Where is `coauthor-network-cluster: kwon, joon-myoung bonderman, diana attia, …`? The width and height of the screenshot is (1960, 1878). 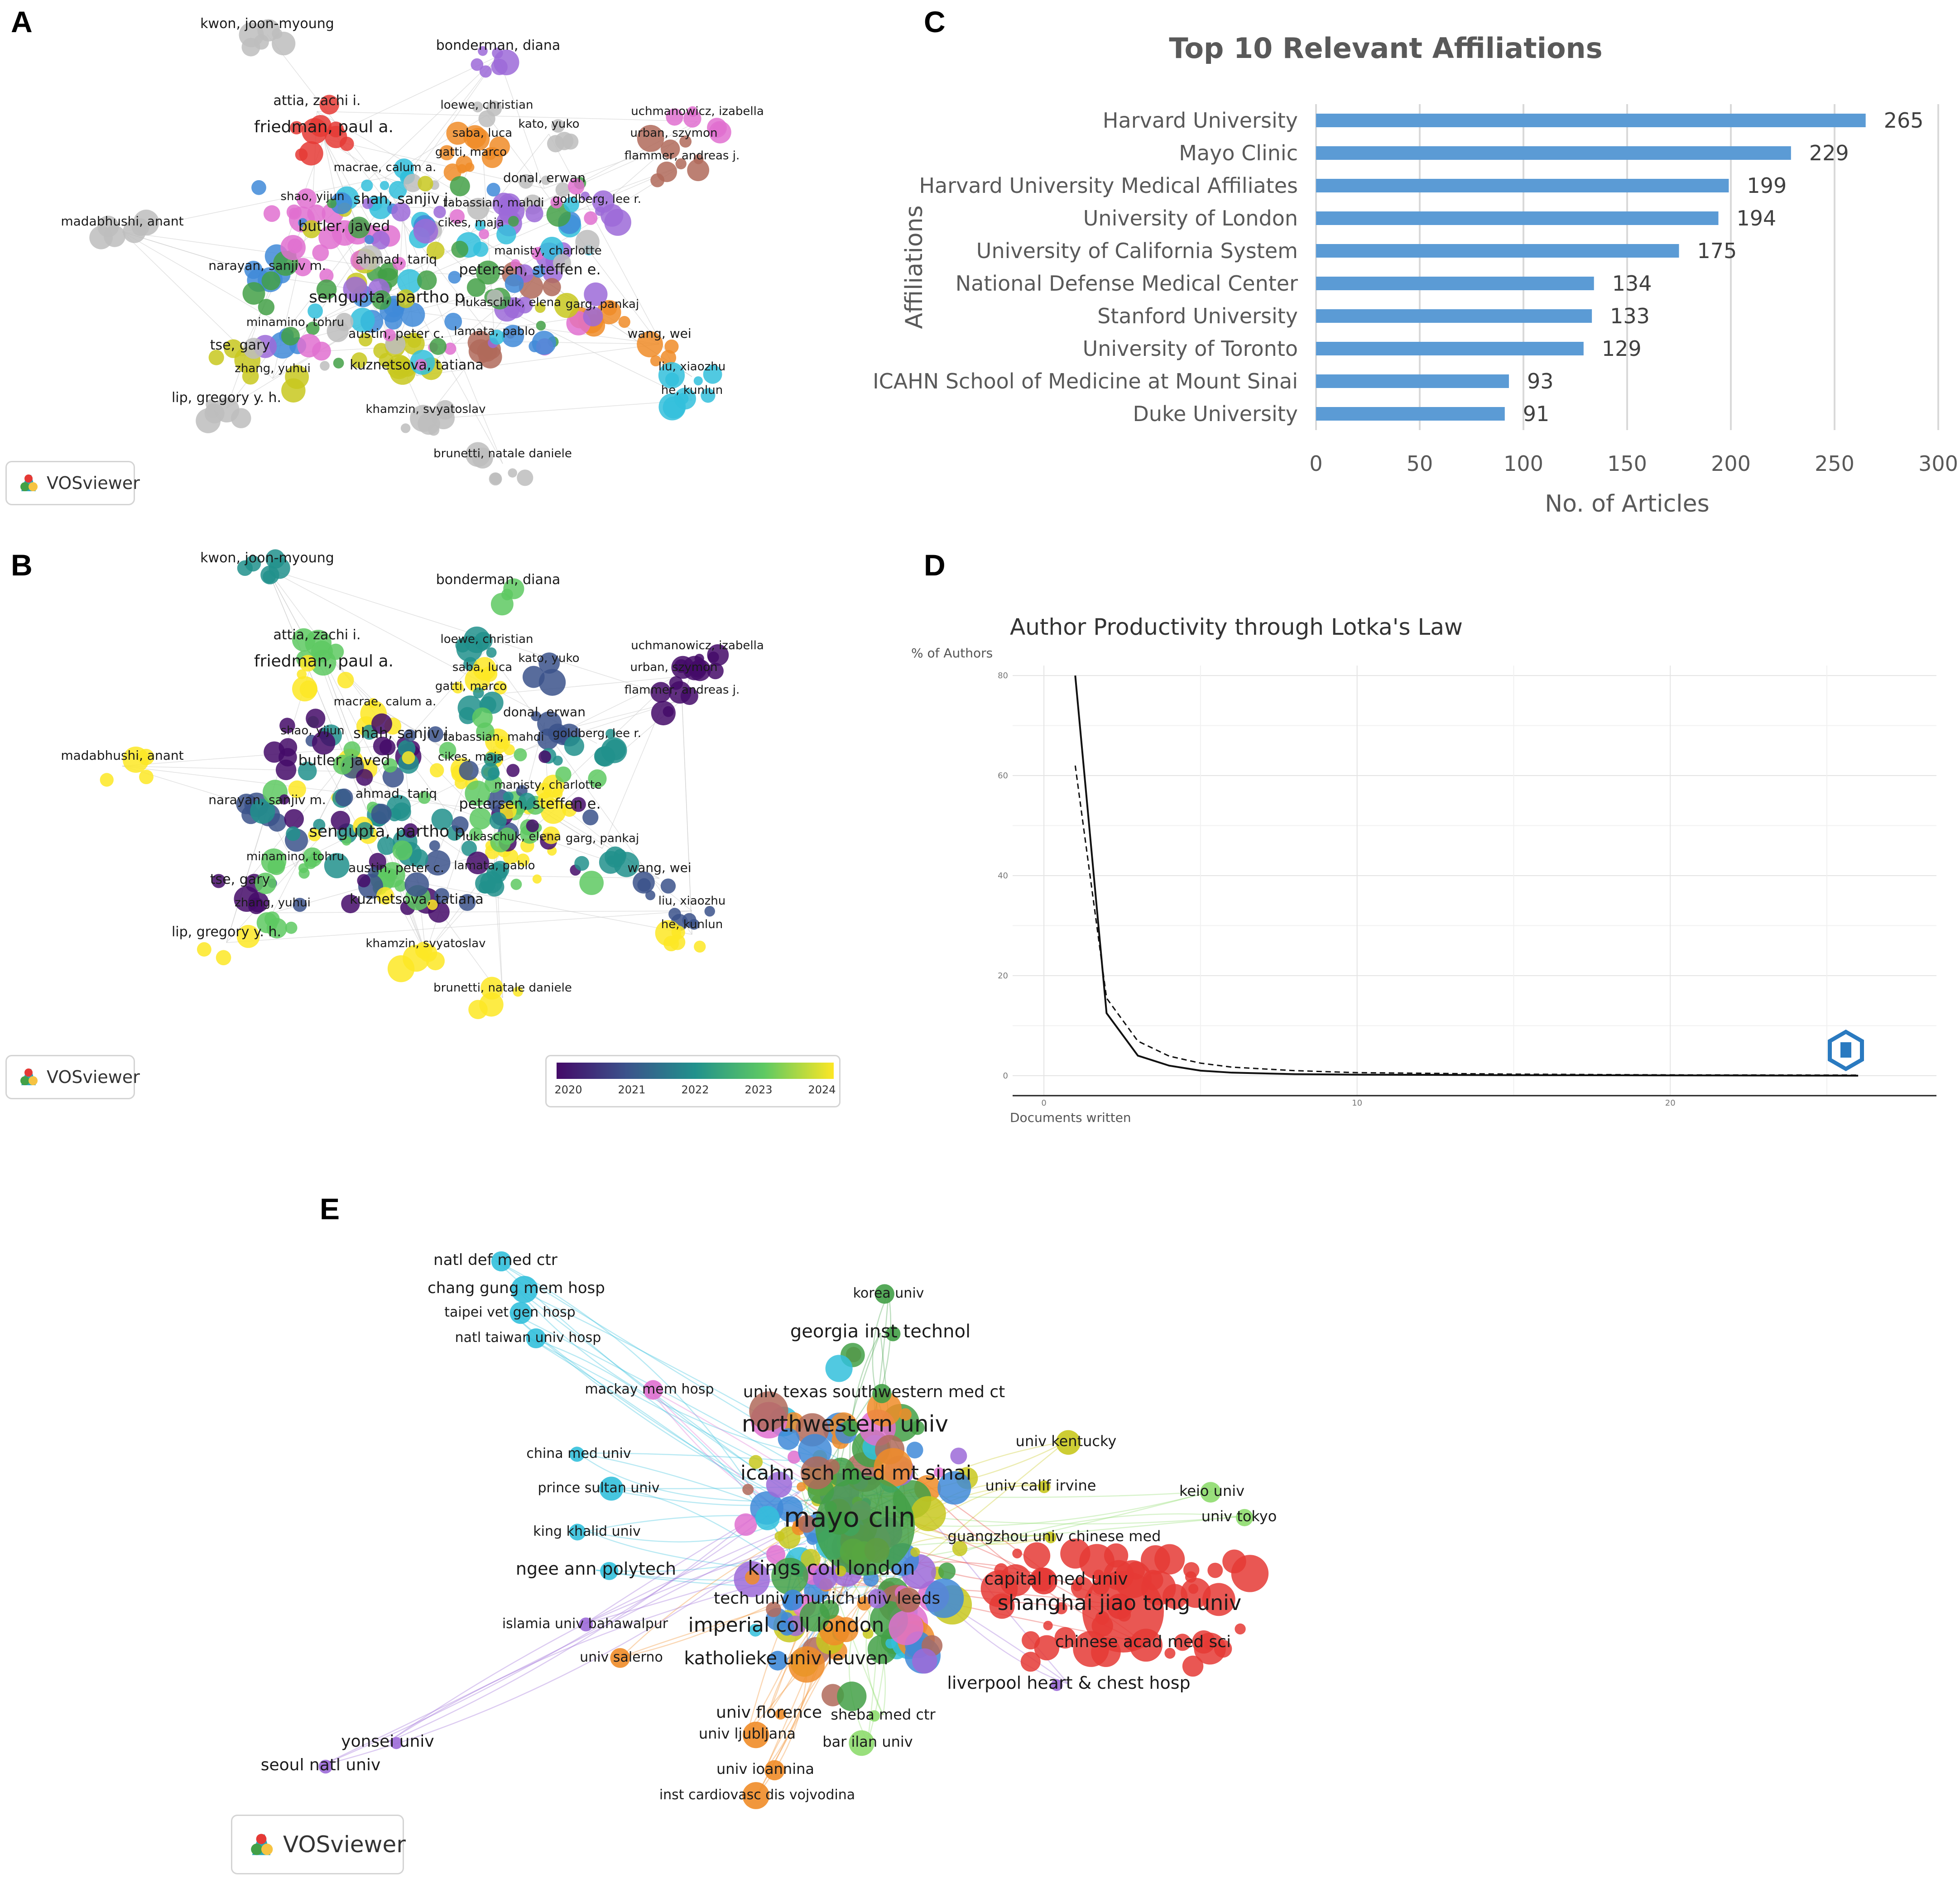 coauthor-network-cluster: kwon, joon-myoung bonderman, diana attia, … is located at coordinates (430, 267).